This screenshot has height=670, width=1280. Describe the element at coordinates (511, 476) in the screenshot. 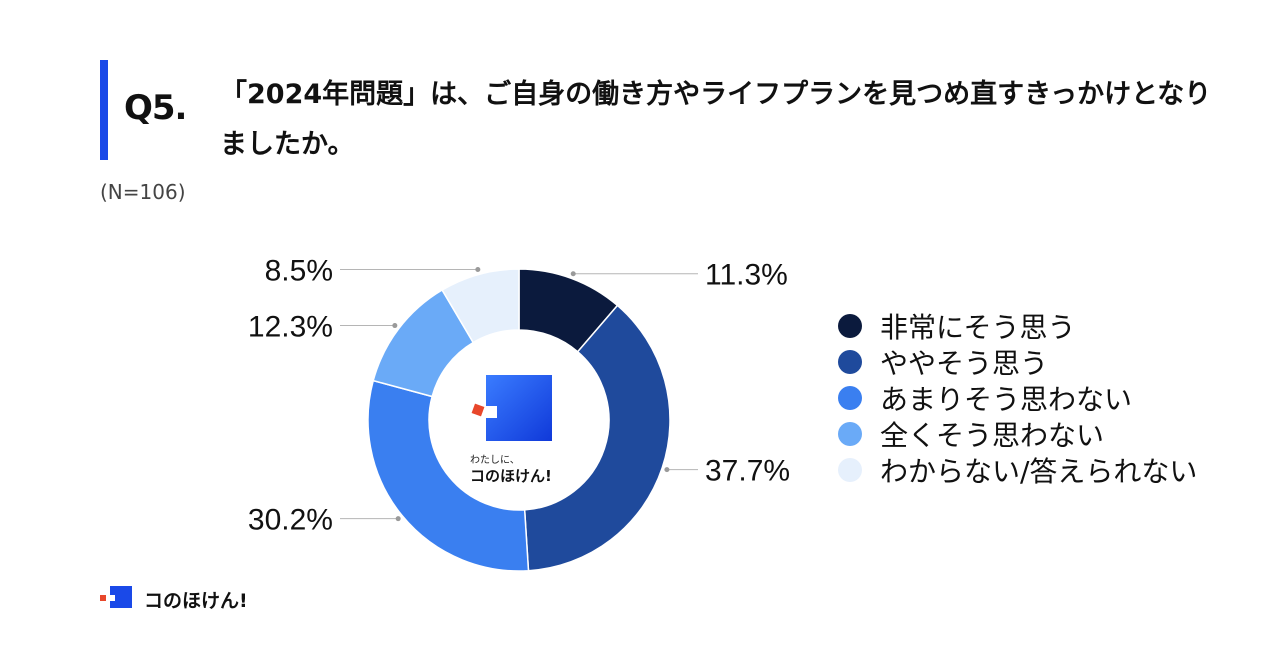

I see `logo-brand: コのほけん!` at that location.